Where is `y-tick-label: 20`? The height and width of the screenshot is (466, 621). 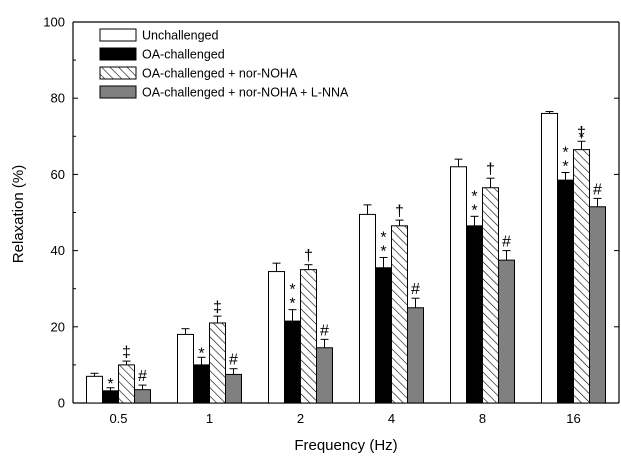
y-tick-label: 20 is located at coordinates (58, 326).